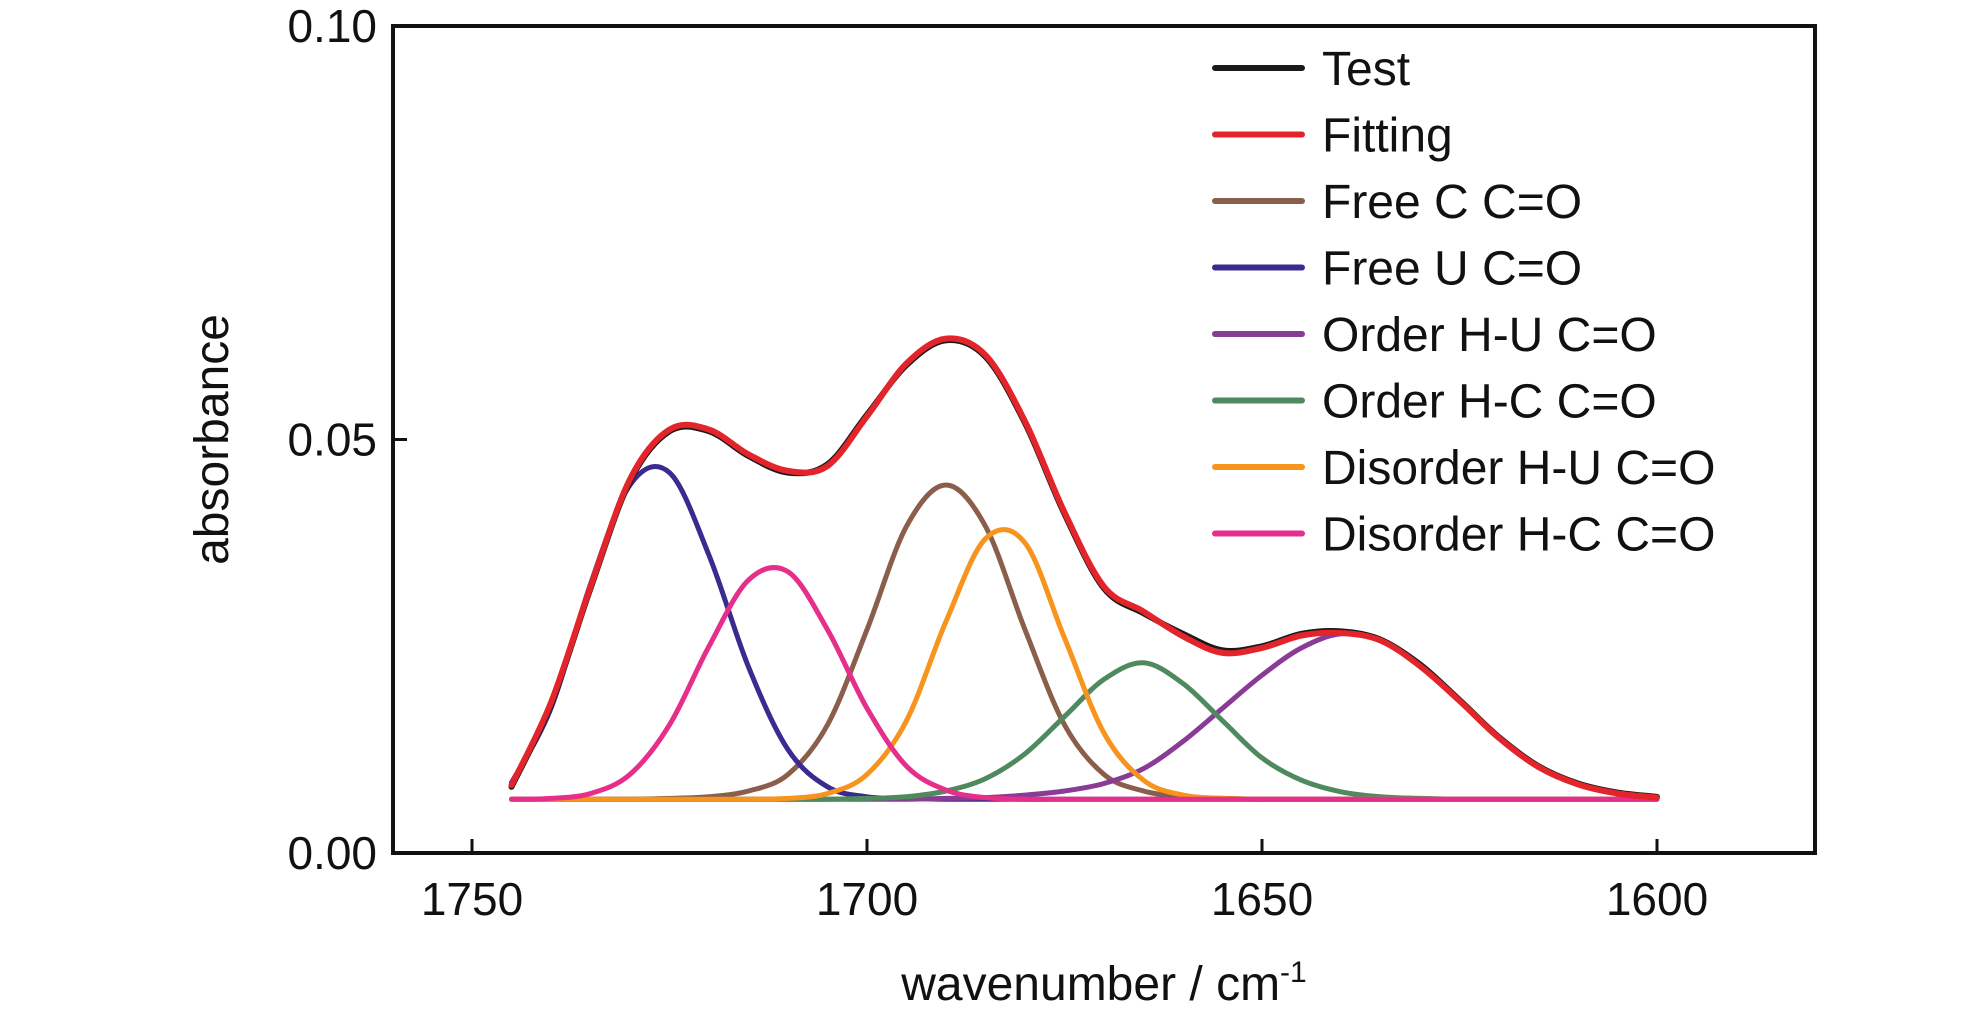 This screenshot has width=1984, height=1016. What do you see at coordinates (332, 440) in the screenshot?
I see `y-tick-label: 0.05` at bounding box center [332, 440].